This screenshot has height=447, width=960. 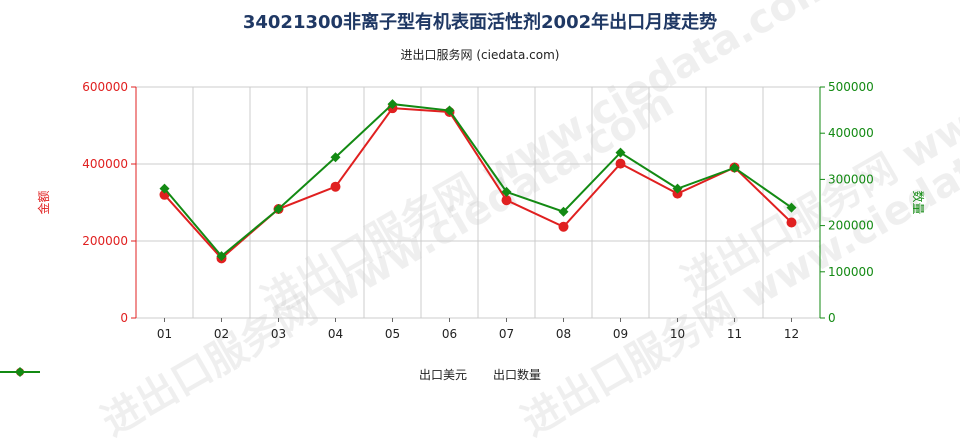 What do you see at coordinates (851, 226) in the screenshot?
I see `right-axis-tick-label: 200000` at bounding box center [851, 226].